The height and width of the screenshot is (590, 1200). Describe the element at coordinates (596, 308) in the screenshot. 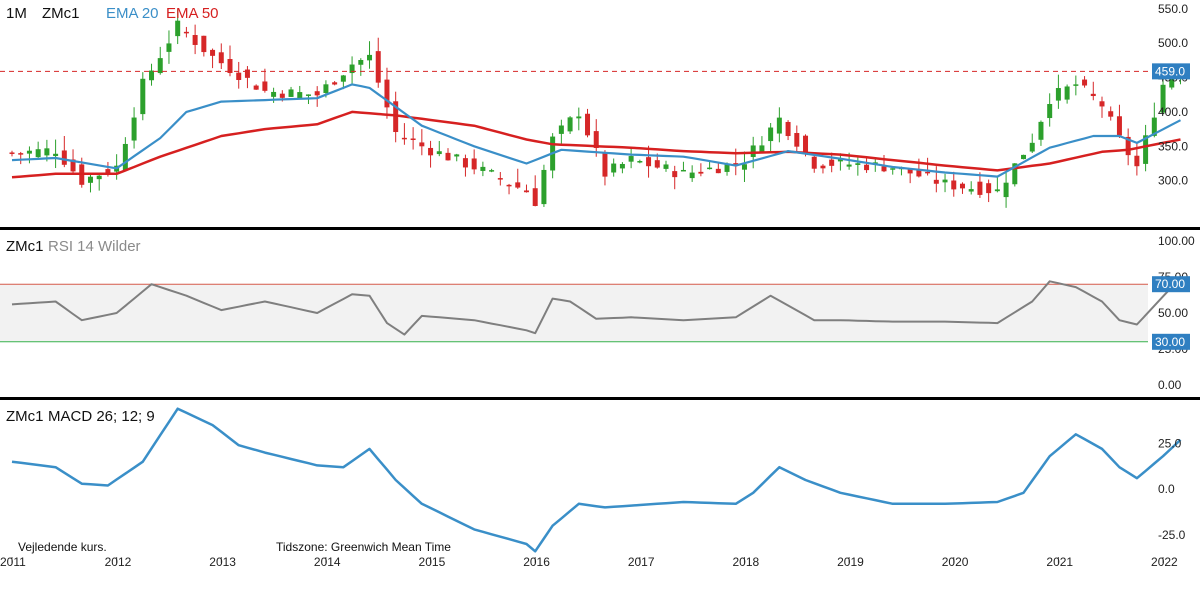

I see `rsi-line` at that location.